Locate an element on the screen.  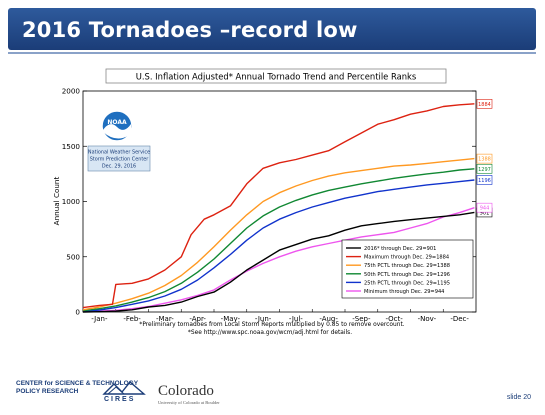
colorado-sub: University of Colorado at Boulder is located at coordinates (189, 402).